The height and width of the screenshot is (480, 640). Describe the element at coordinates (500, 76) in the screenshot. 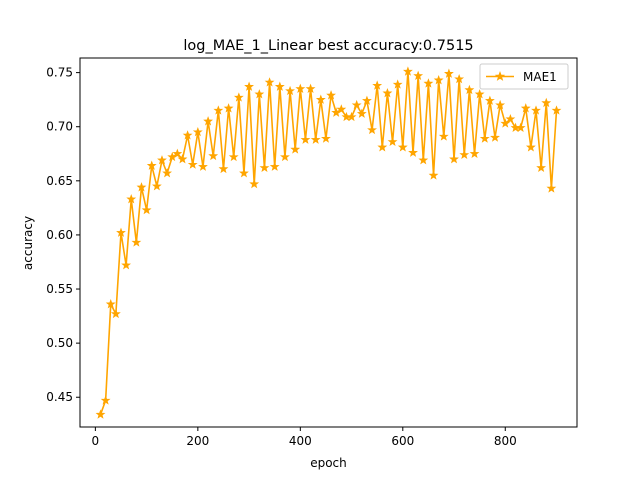

I see `legend-marker` at that location.